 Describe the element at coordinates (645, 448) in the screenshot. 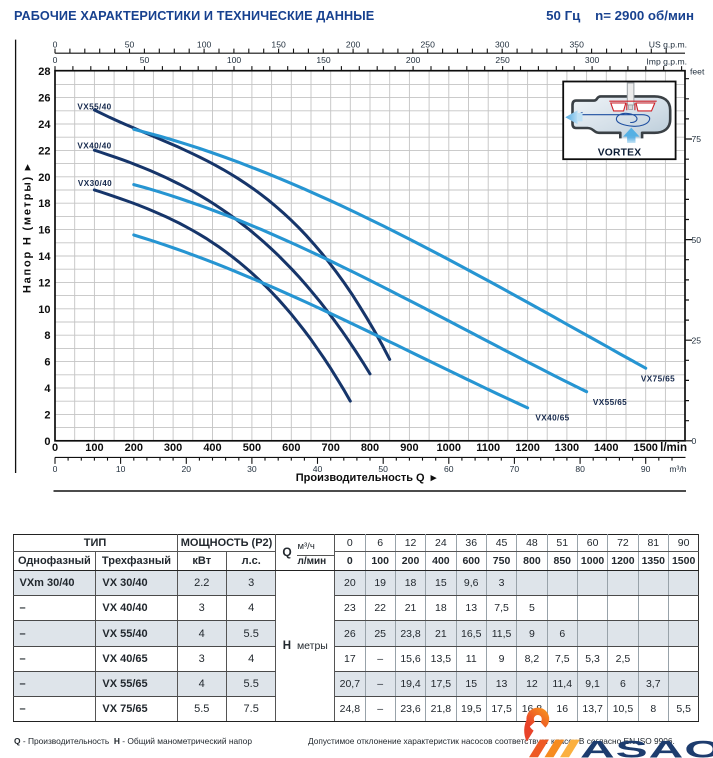

I see `svg-text: 1500` at that location.